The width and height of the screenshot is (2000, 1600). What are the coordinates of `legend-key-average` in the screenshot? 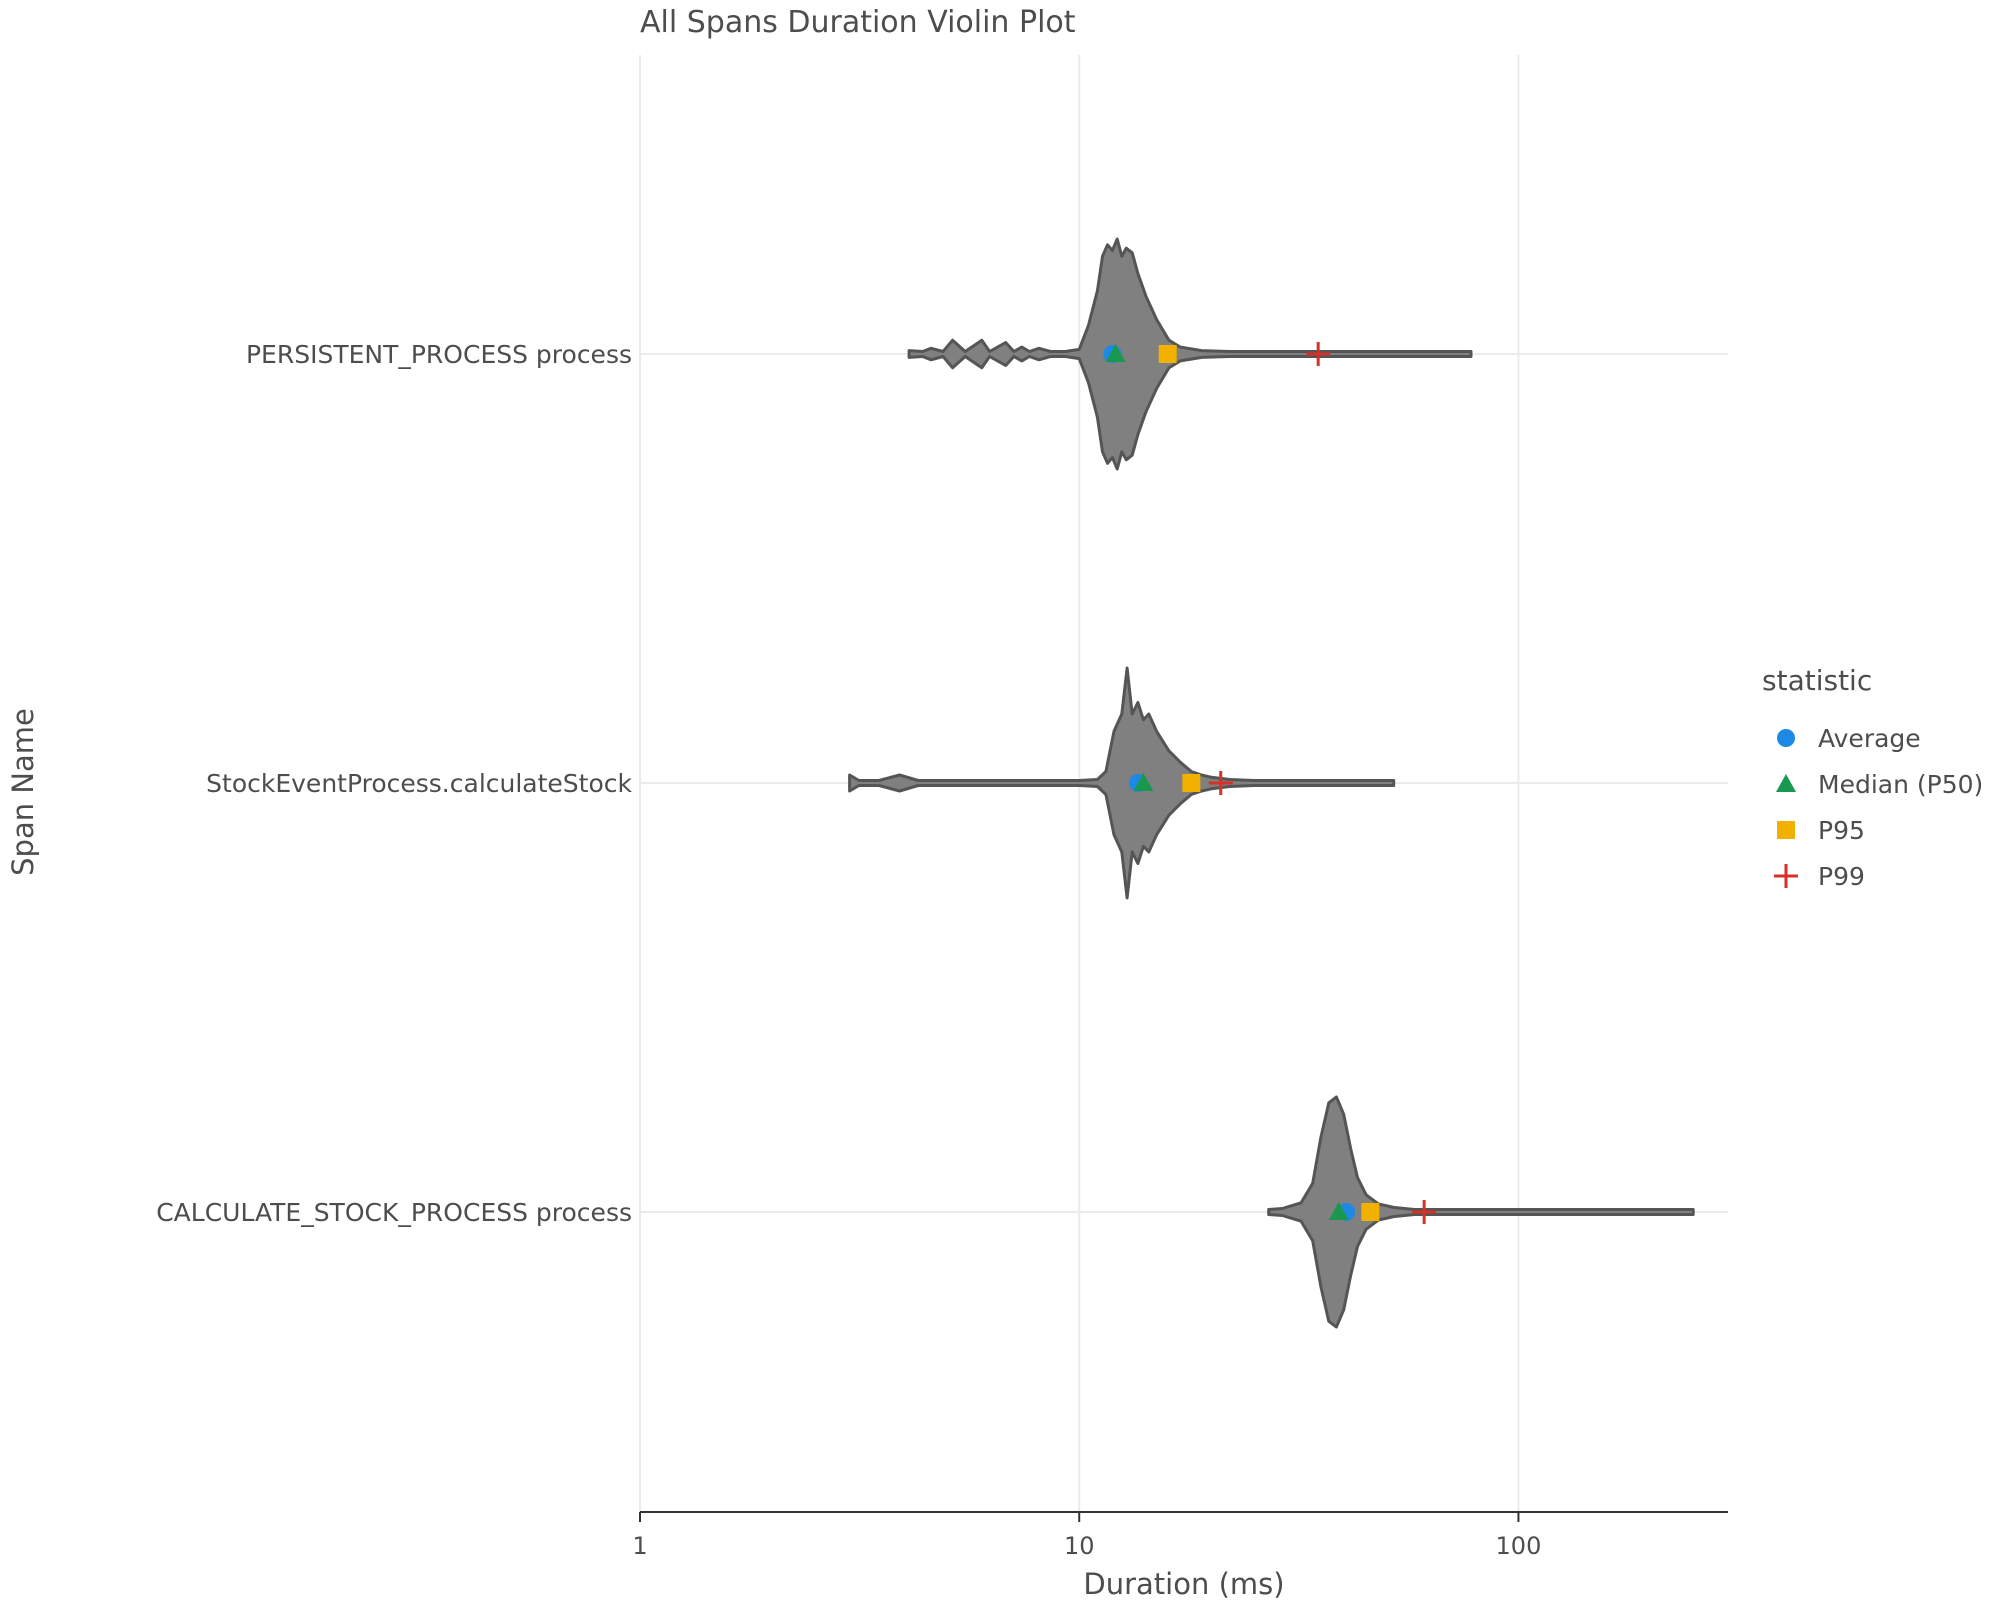 It's located at (1786, 738).